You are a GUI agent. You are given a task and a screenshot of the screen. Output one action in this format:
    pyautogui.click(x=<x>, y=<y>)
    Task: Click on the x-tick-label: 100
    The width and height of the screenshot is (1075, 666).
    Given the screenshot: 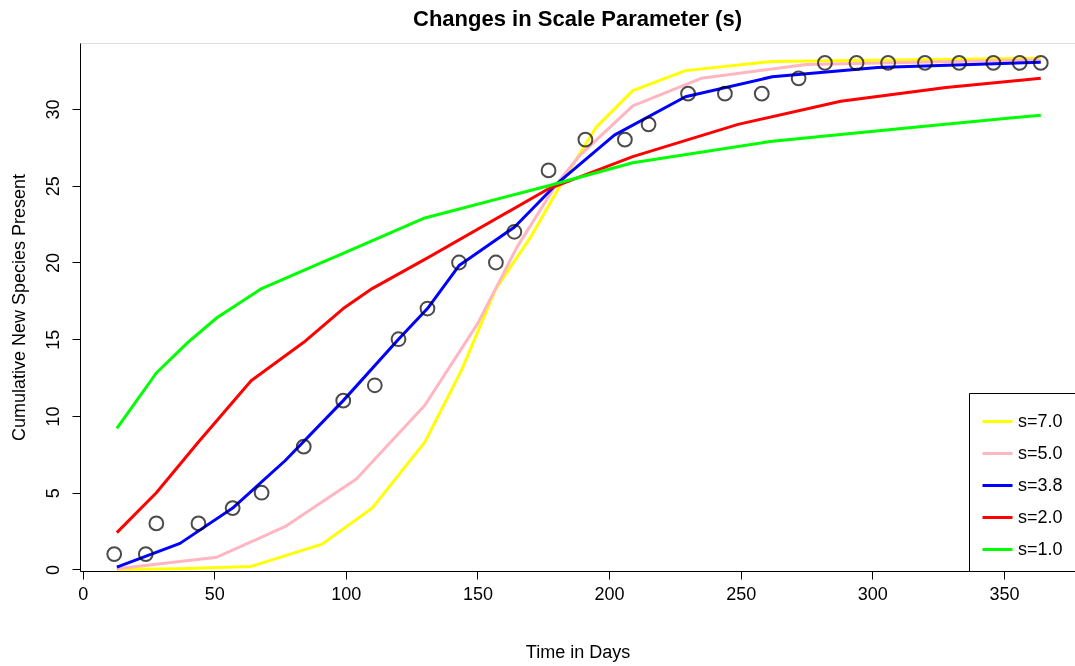 What is the action you would take?
    pyautogui.click(x=346, y=593)
    